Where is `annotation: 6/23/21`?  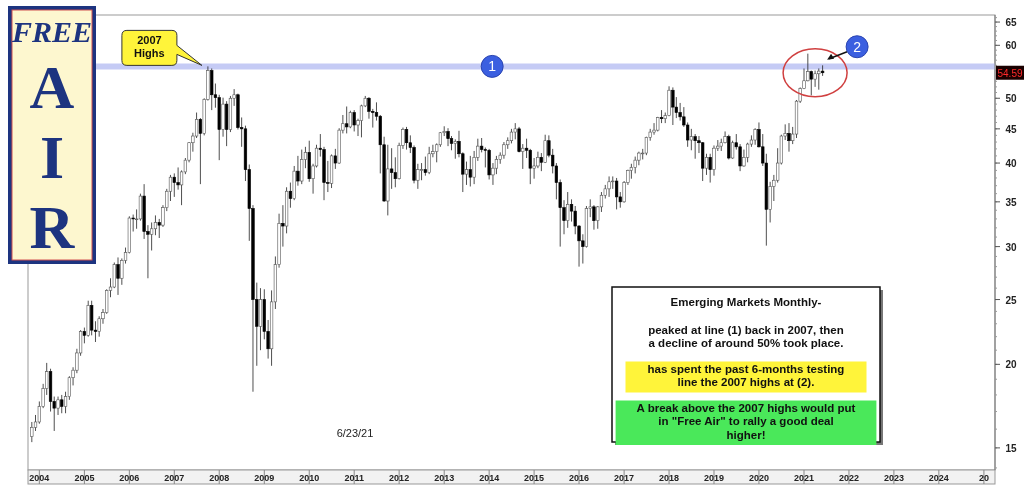 annotation: 6/23/21 is located at coordinates (355, 433).